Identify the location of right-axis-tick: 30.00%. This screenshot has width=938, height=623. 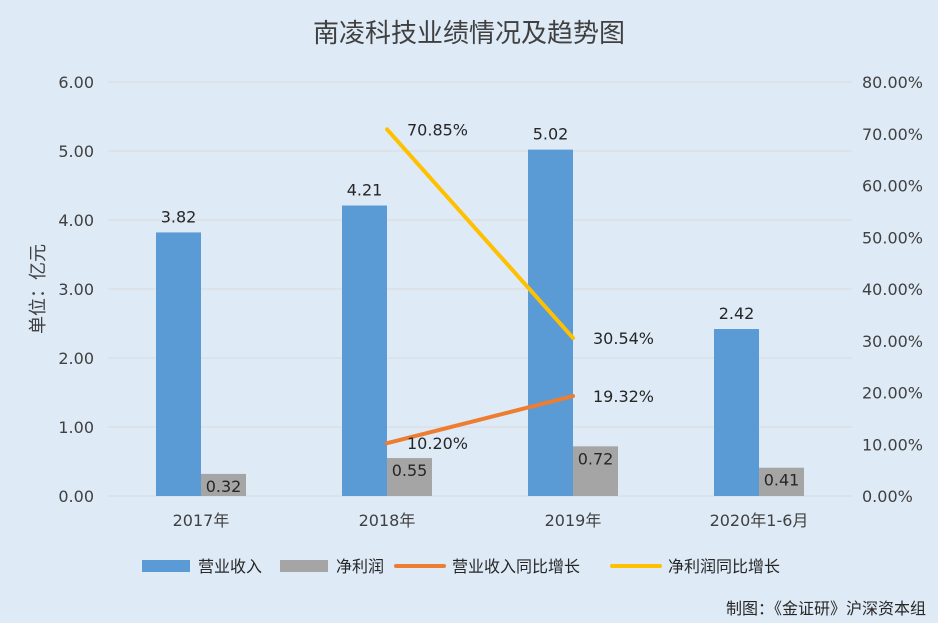
(892, 341).